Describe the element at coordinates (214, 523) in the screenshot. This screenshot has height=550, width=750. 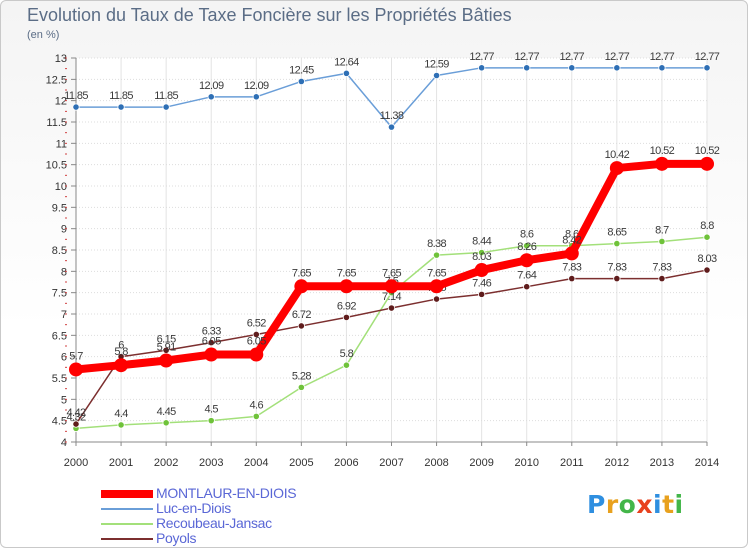
I see `legend-label-recoubeau-jansac: Recoubeau-Jansac` at that location.